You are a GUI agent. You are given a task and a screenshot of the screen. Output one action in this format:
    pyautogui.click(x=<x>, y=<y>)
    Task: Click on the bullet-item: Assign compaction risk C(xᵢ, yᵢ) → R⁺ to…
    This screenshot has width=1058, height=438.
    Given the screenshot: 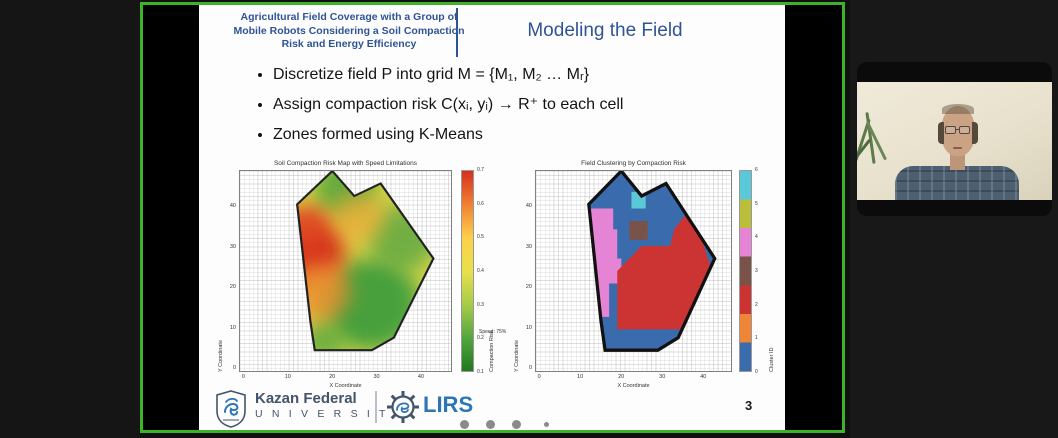 What is the action you would take?
    pyautogui.click(x=448, y=105)
    